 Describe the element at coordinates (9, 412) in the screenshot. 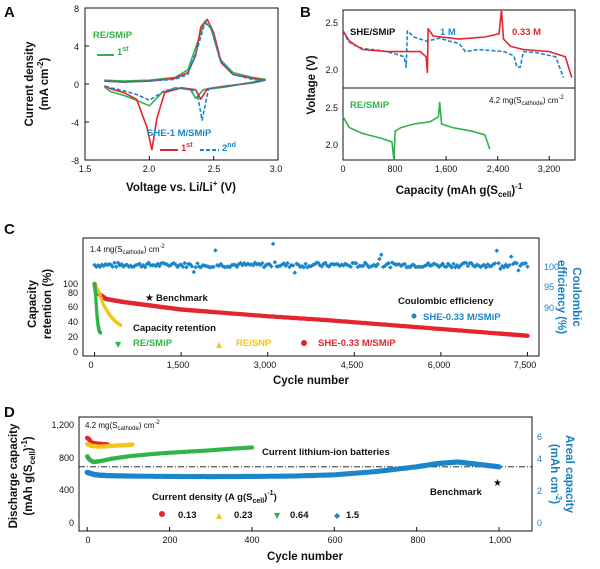

I see `panel-d-letter: D` at that location.